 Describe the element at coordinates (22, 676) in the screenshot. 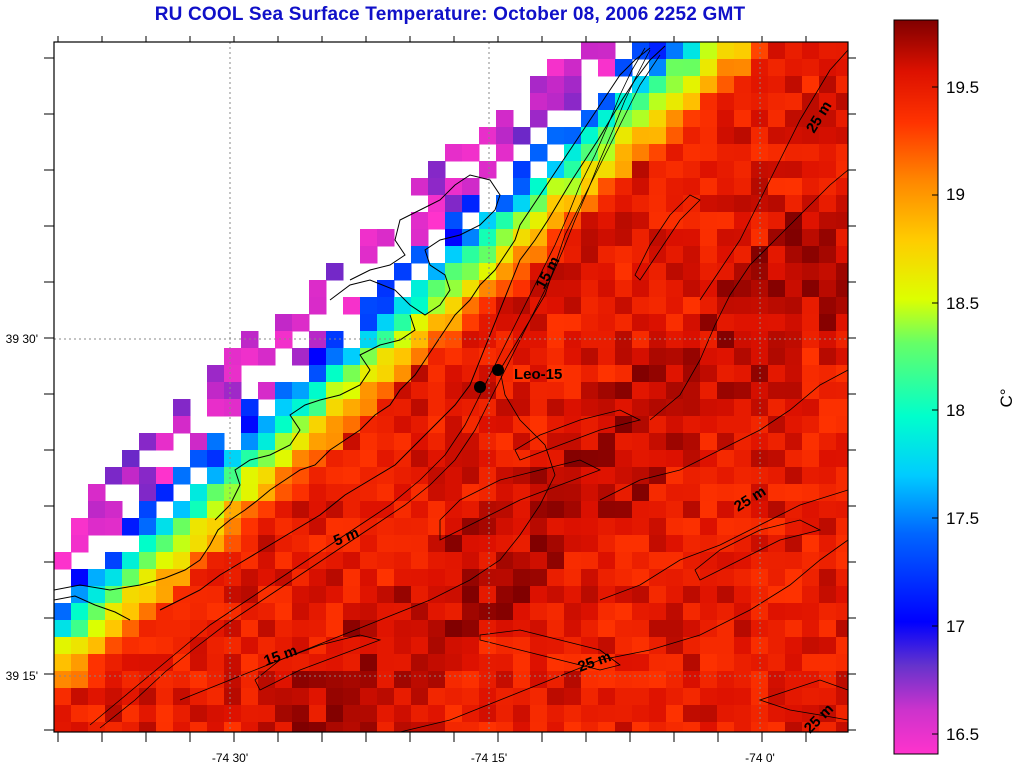

I see `lat-label-2: 39 15'` at that location.